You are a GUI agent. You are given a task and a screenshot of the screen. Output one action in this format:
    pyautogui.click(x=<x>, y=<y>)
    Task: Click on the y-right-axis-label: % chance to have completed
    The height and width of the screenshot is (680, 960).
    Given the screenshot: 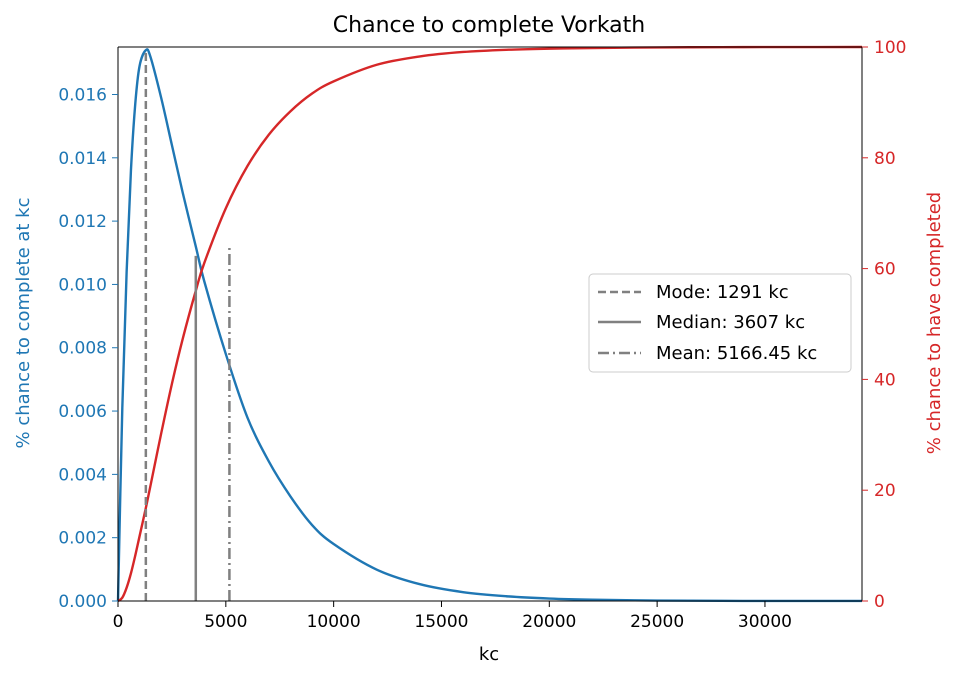 What is the action you would take?
    pyautogui.click(x=934, y=323)
    